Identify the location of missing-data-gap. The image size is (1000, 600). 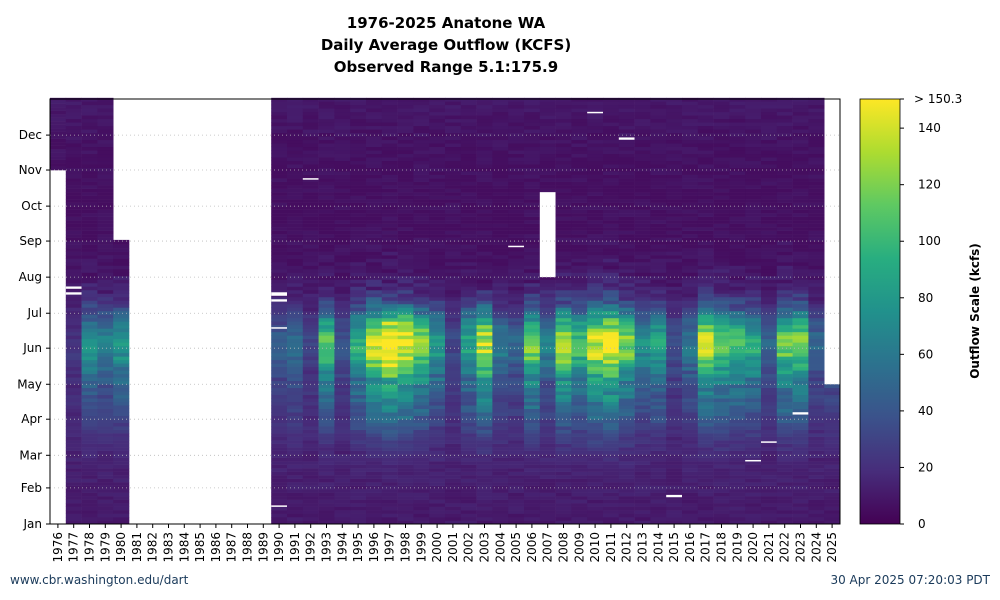
(73, 293).